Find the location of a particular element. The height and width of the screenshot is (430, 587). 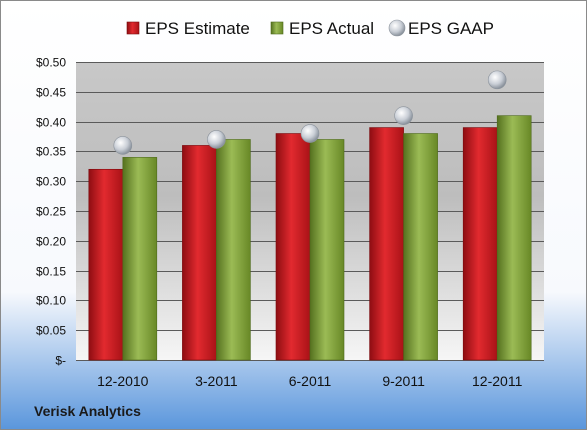

y-tick-label: $0.15 is located at coordinates (51, 272).